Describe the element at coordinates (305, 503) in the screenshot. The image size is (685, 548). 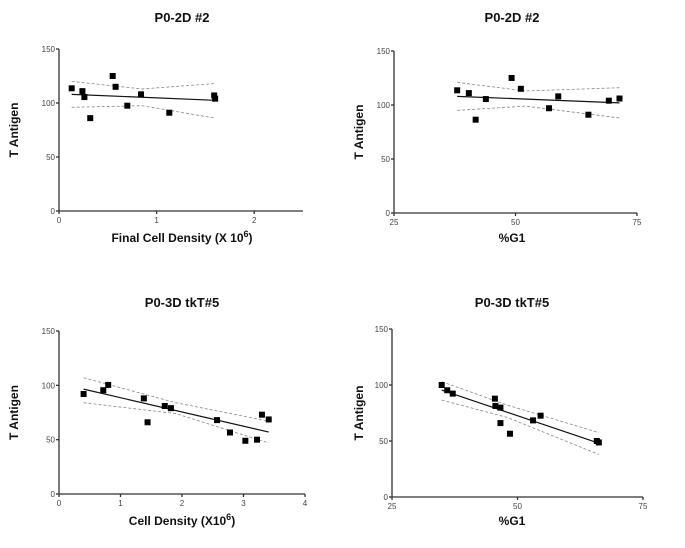
I see `x-tick-label: 4` at that location.